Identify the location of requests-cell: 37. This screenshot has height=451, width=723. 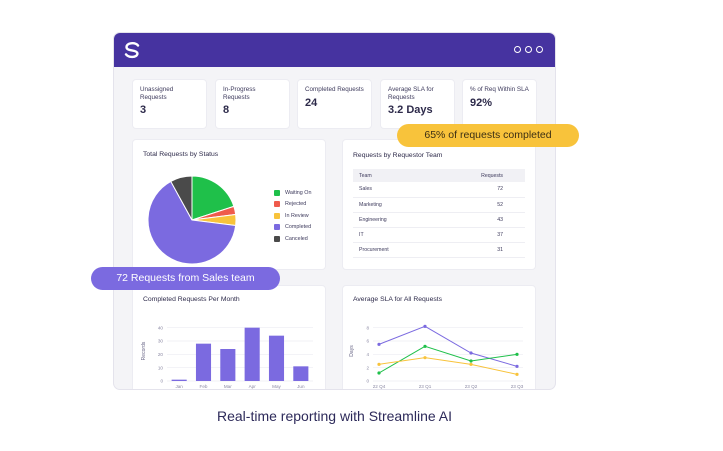
(478, 235).